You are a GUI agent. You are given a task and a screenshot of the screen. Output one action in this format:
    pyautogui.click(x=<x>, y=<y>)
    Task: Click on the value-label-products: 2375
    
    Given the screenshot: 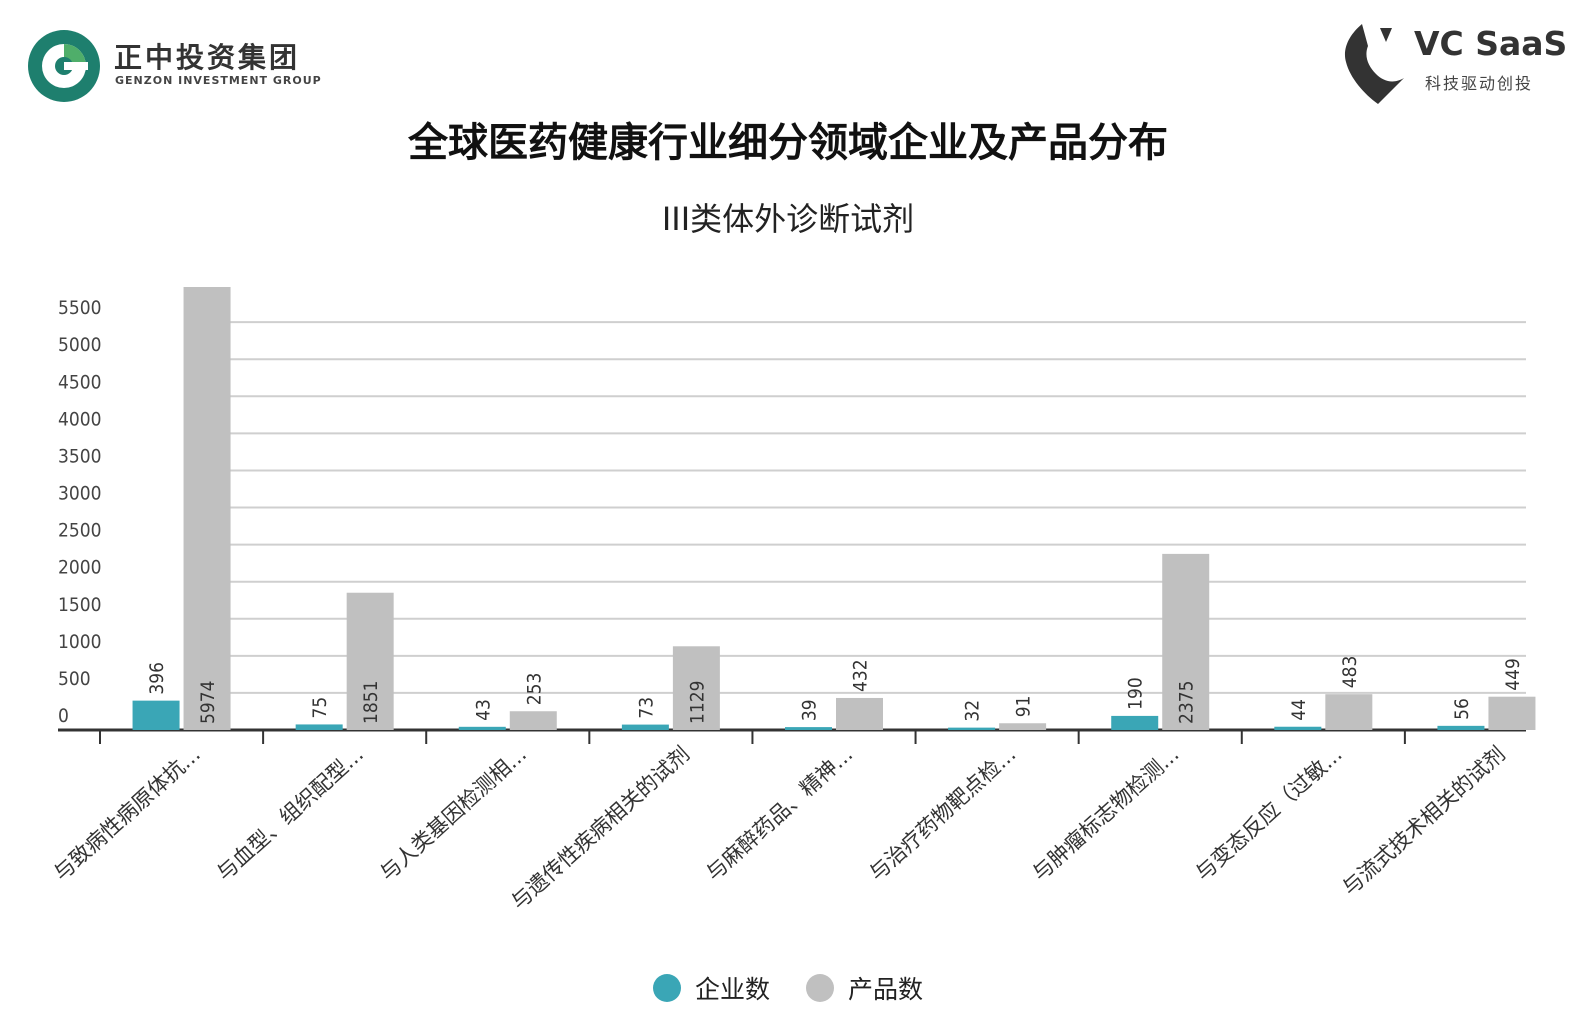 What is the action you would take?
    pyautogui.click(x=1187, y=703)
    